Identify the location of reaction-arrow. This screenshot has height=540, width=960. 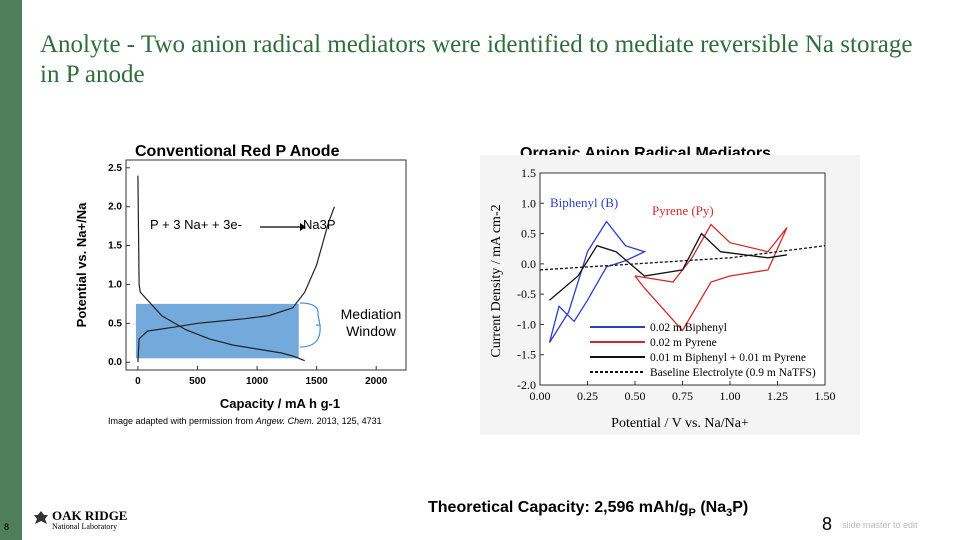
(283, 227).